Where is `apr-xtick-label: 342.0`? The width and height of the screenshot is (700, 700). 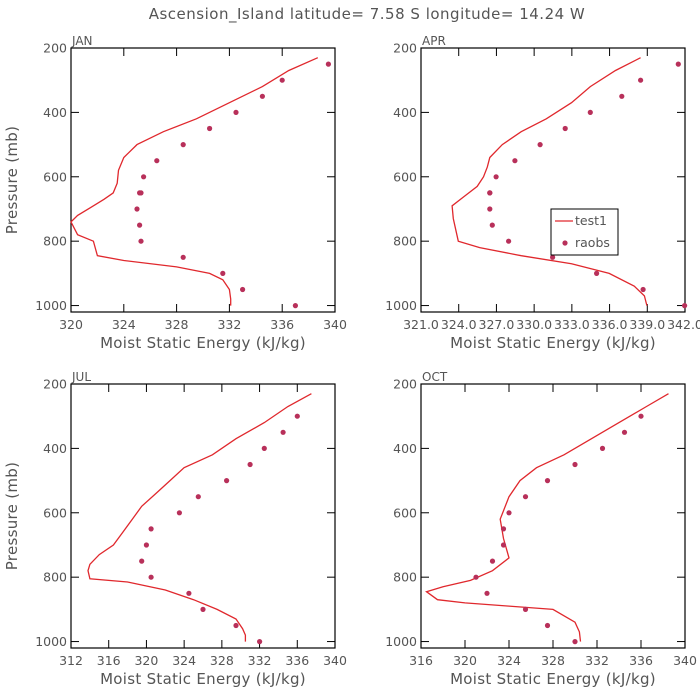
apr-xtick-label: 342.0 is located at coordinates (683, 324).